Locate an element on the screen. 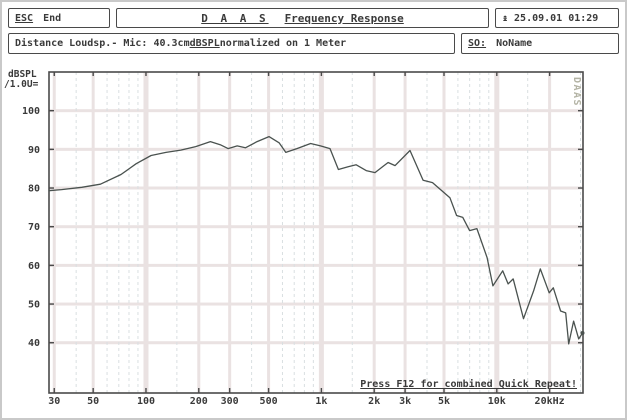 This screenshot has height=420, width=627. file-name-label: NoName is located at coordinates (514, 43).